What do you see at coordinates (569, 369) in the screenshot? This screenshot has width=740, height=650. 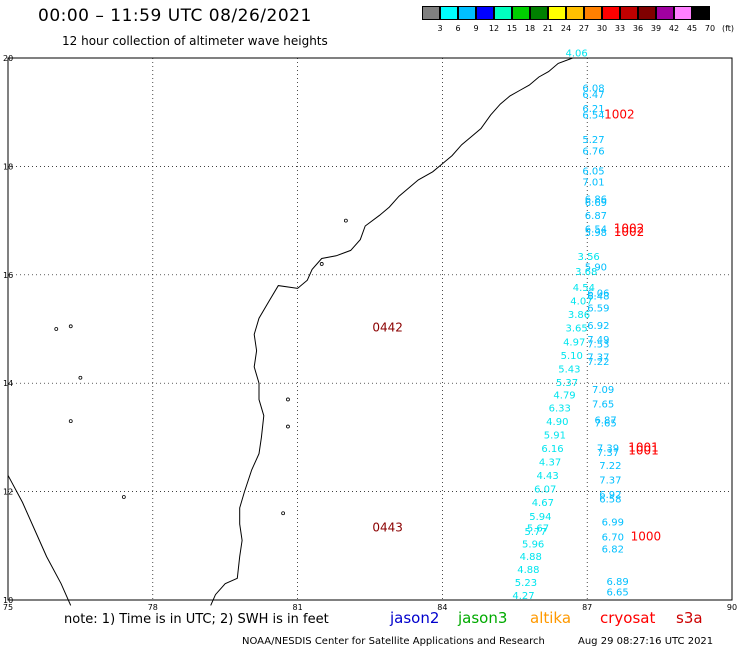 I see `wave-height-label: 5.43` at bounding box center [569, 369].